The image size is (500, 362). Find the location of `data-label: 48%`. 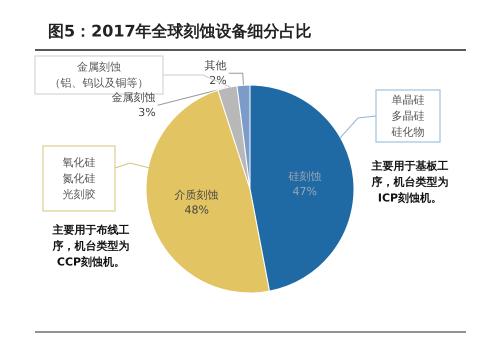

data-label: 48% is located at coordinates (196, 210).